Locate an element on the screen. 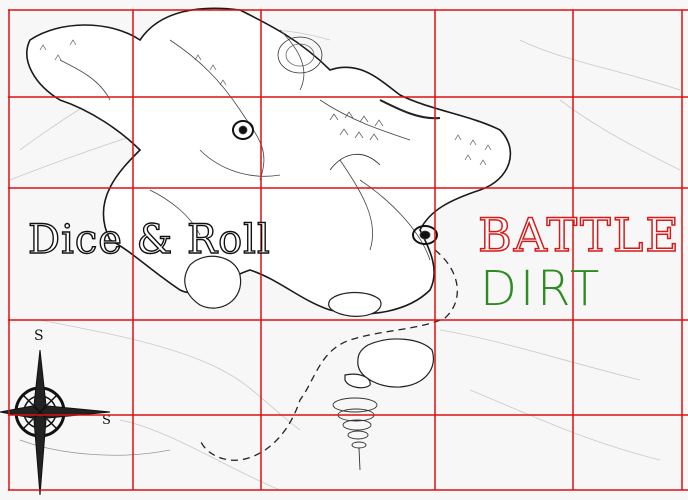 This screenshot has height=500, width=688. map-title-dirt: DIRT is located at coordinates (541, 289).